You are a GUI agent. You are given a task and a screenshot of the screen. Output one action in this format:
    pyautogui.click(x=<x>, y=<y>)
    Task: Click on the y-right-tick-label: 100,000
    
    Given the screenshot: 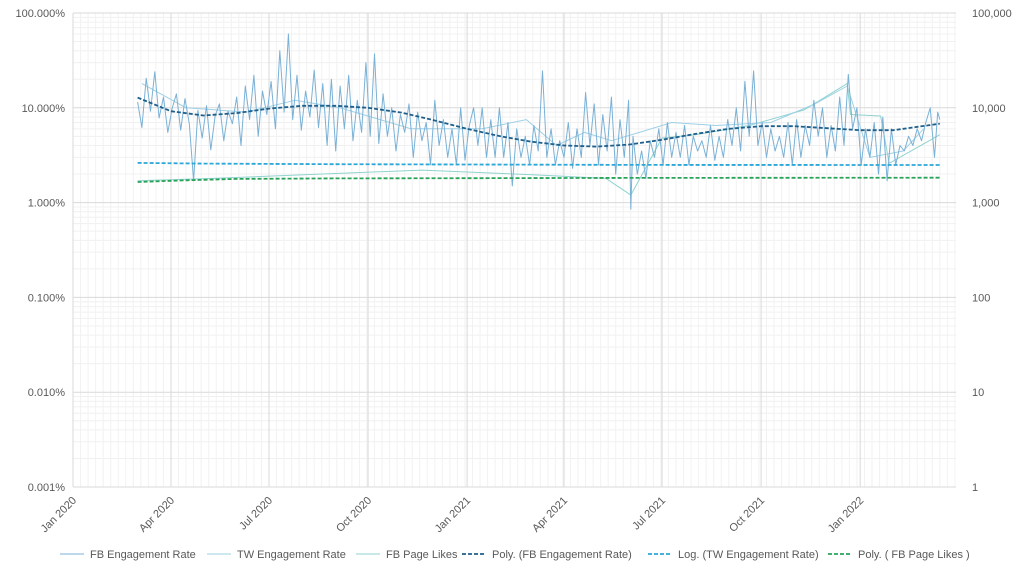 What is the action you would take?
    pyautogui.click(x=992, y=14)
    